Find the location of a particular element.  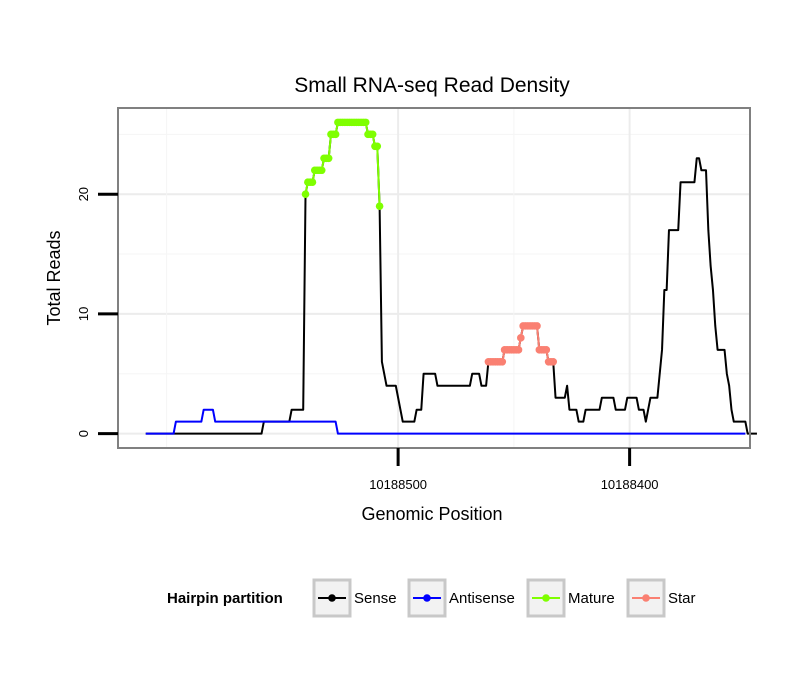

y-tick-label: 10 is located at coordinates (83, 314).